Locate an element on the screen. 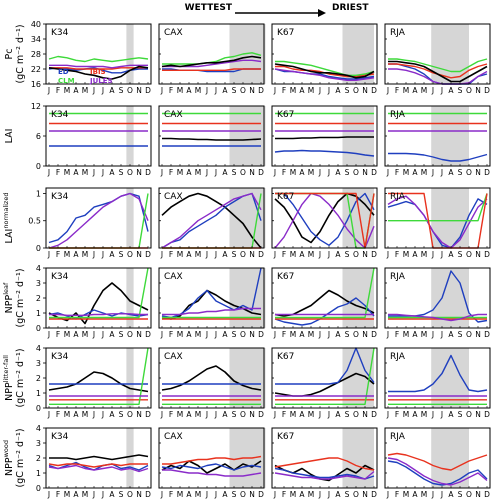 Image resolution: width=494 pixels, height=500 pixels. site-label: RJA is located at coordinates (398, 277).